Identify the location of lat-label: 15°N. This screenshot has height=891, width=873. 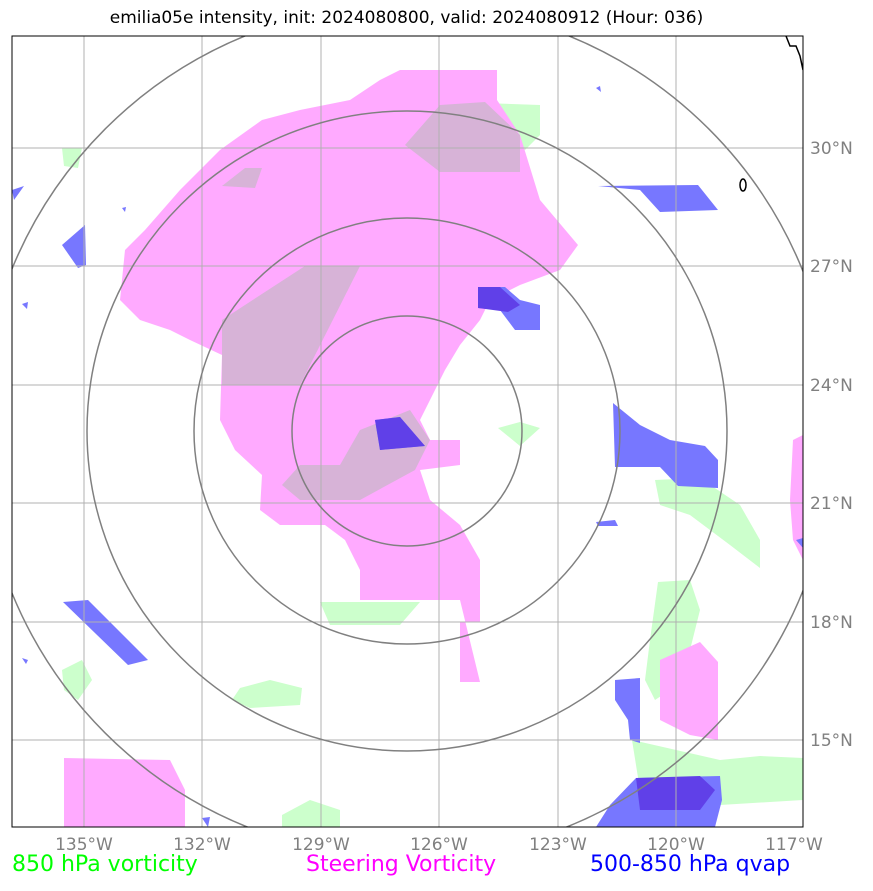
(831, 741).